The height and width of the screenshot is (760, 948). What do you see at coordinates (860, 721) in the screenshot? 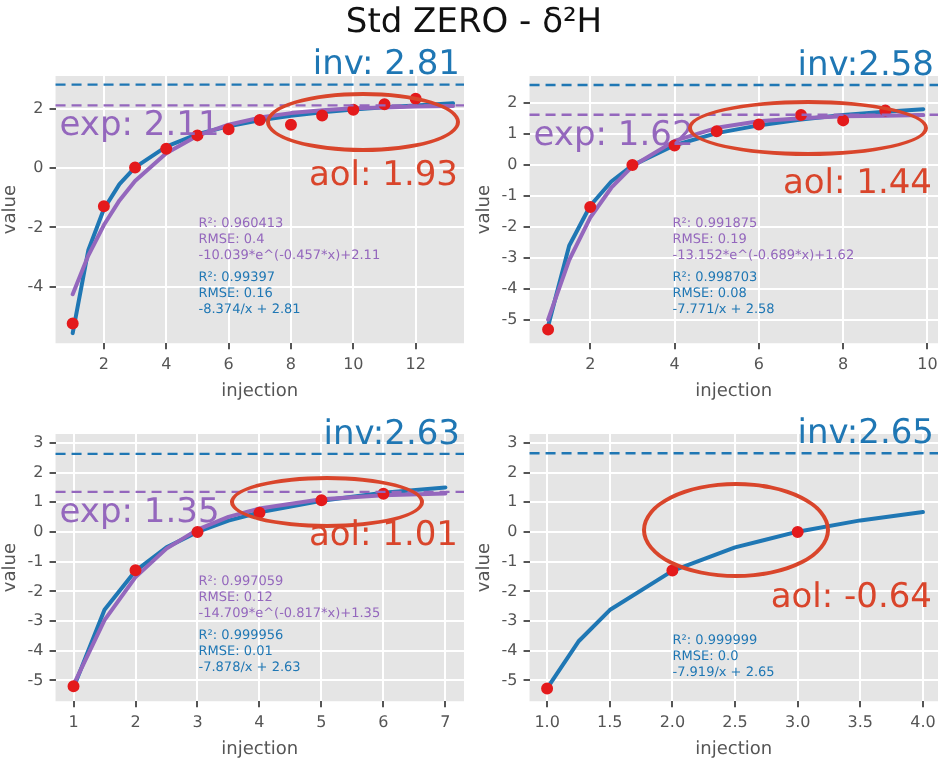
I see `x-tick-label: 3.5` at bounding box center [860, 721].